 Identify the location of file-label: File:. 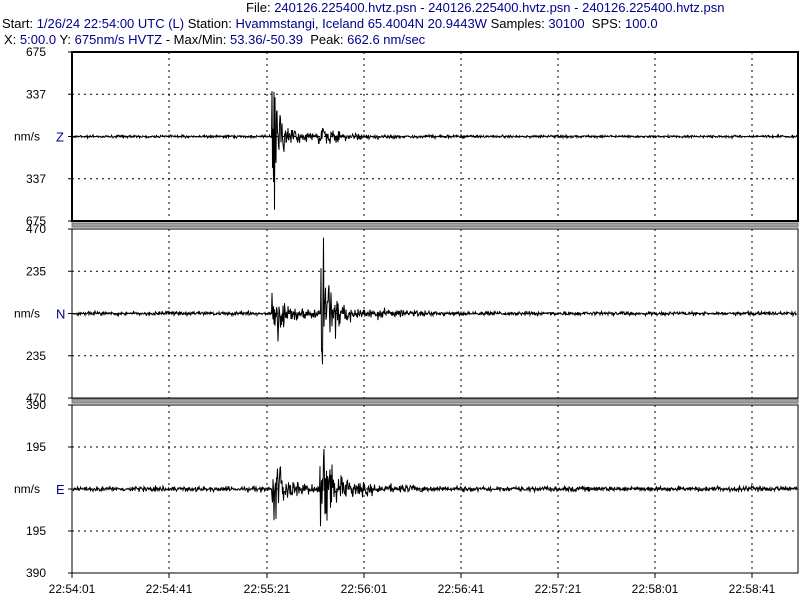
(258, 7).